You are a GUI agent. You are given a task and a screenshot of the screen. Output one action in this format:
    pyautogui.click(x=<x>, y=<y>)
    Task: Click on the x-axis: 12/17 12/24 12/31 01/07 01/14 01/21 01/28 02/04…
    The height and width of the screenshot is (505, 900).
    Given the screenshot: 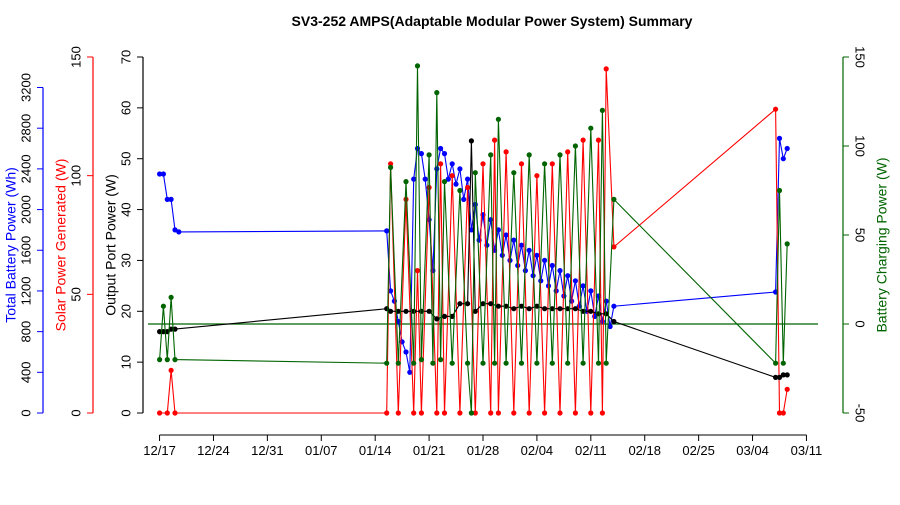 What is the action you would take?
    pyautogui.click(x=483, y=446)
    